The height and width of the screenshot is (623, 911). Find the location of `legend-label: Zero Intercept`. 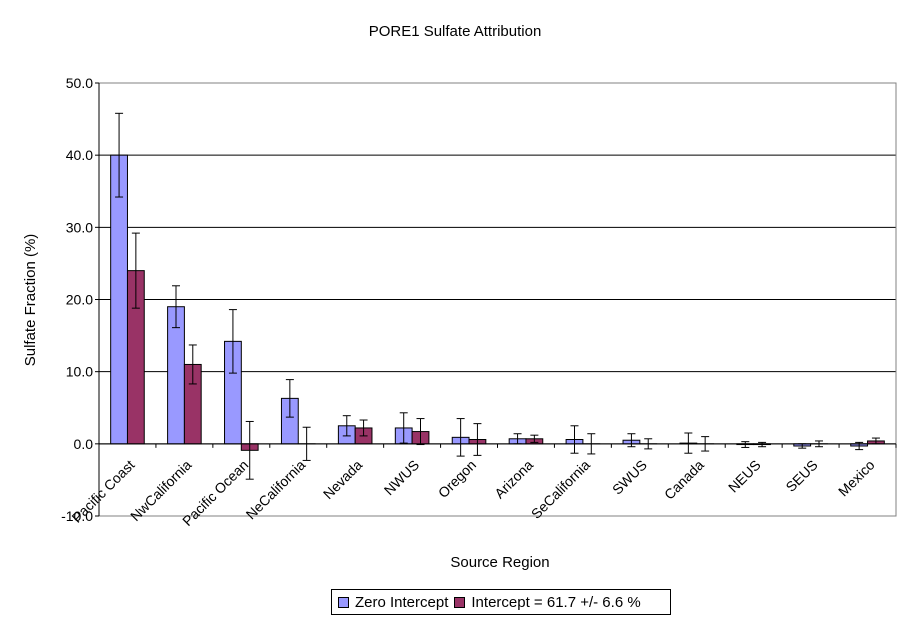

legend-label: Zero Intercept is located at coordinates (402, 602).